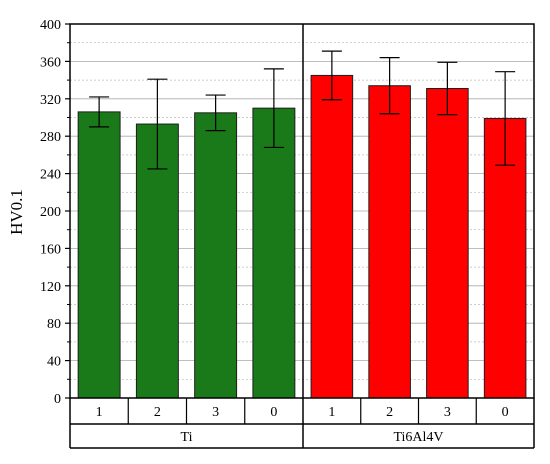  Describe the element at coordinates (50, 25) in the screenshot. I see `y-tick-label: 400` at that location.